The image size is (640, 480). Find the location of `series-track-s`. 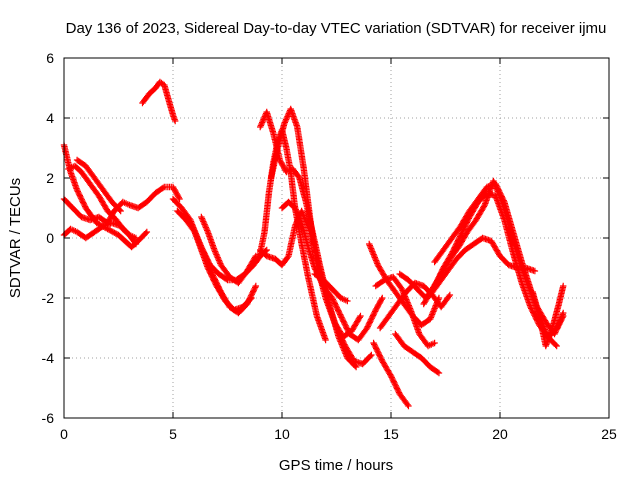

series-track-s is located at coordinates (405, 311).